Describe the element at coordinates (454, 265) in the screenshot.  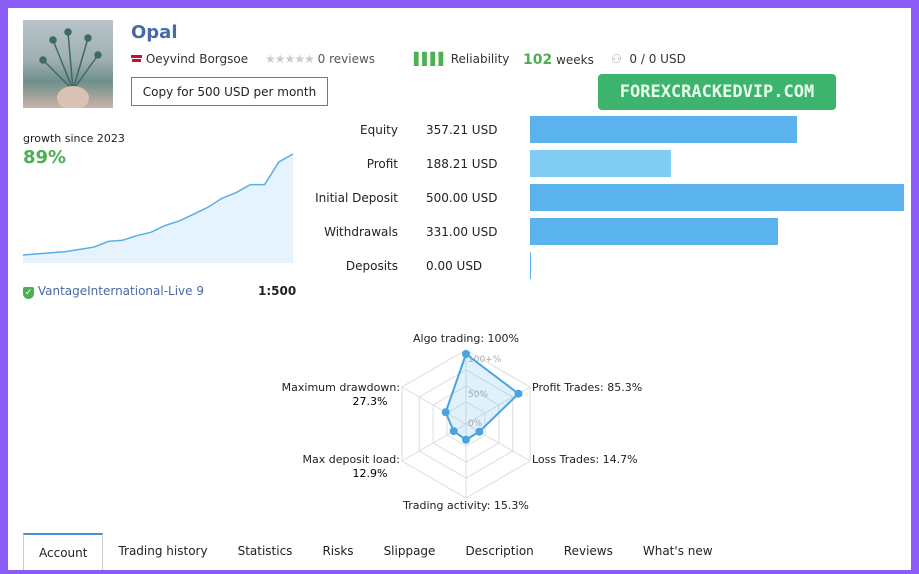
I see `balance-value: 0.00 USD` at that location.